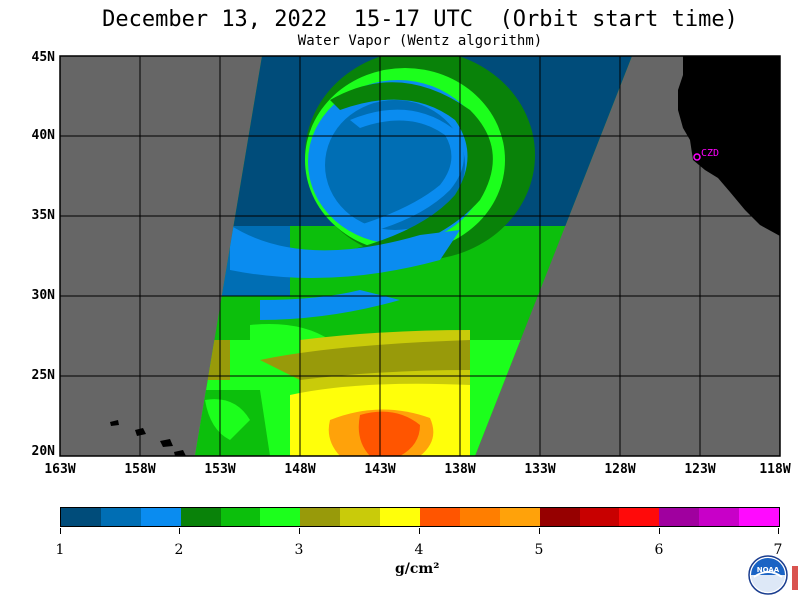 The width and height of the screenshot is (800, 600). Describe the element at coordinates (620, 469) in the screenshot. I see `lon-label-128w: 128W` at that location.